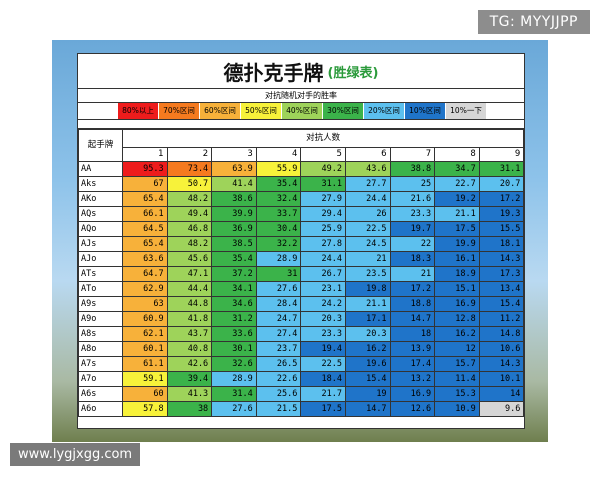 The image size is (600, 480). What do you see at coordinates (278, 304) in the screenshot?
I see `win-rate-cell: 28.4` at bounding box center [278, 304].